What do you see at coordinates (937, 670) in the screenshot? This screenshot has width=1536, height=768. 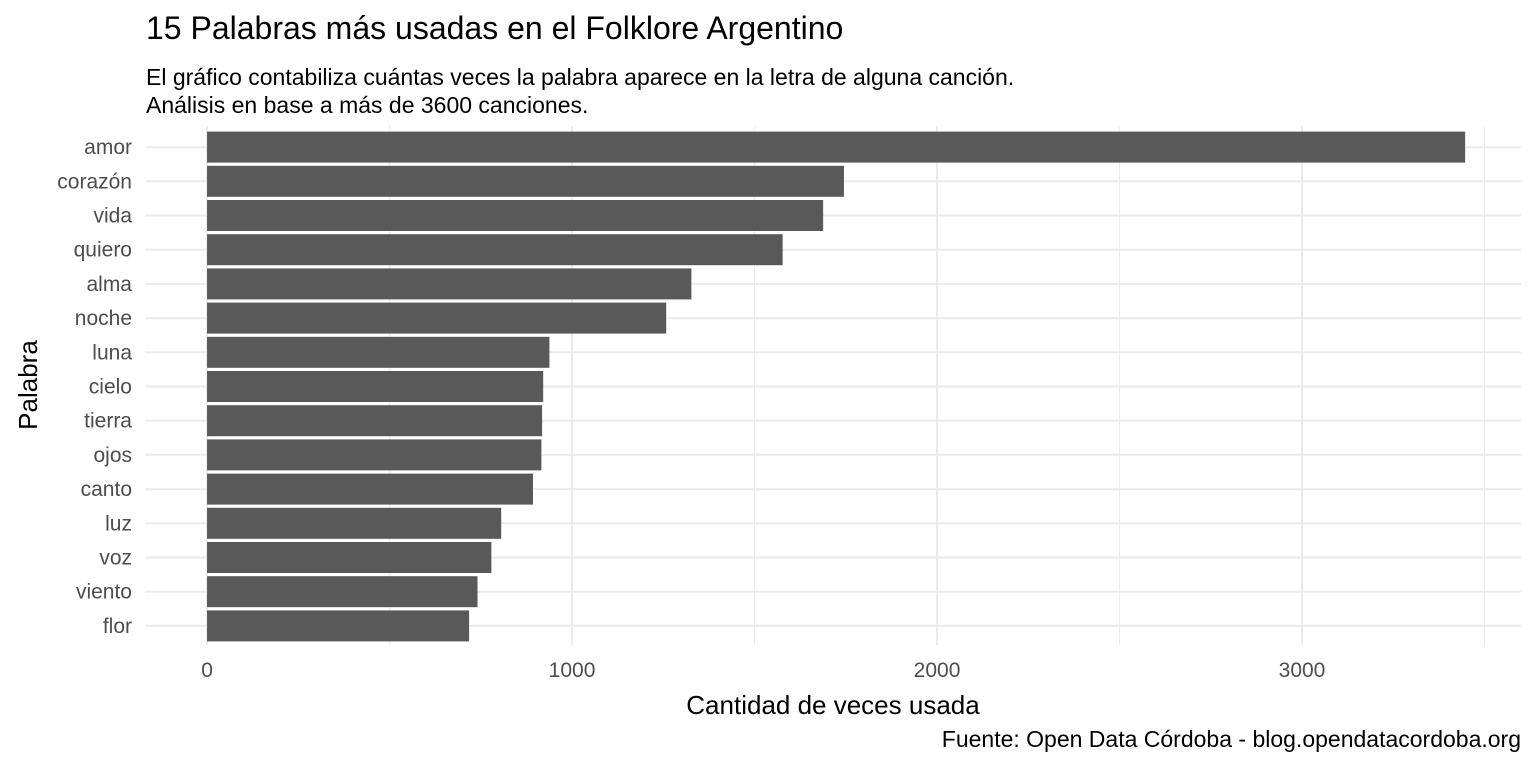 I see `x-tick-label: 2000` at bounding box center [937, 670].